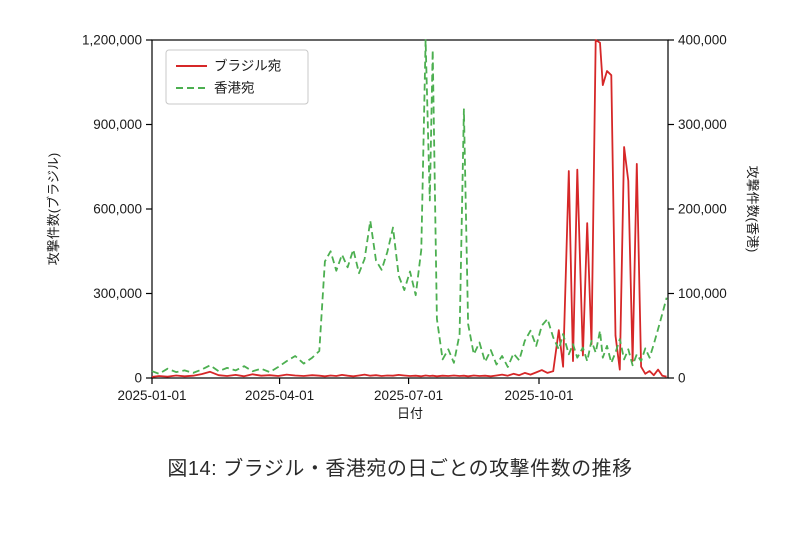 Image resolution: width=800 pixels, height=536 pixels. What do you see at coordinates (112, 40) in the screenshot?
I see `y-axis-left-tick-label: 1,200,000` at bounding box center [112, 40].